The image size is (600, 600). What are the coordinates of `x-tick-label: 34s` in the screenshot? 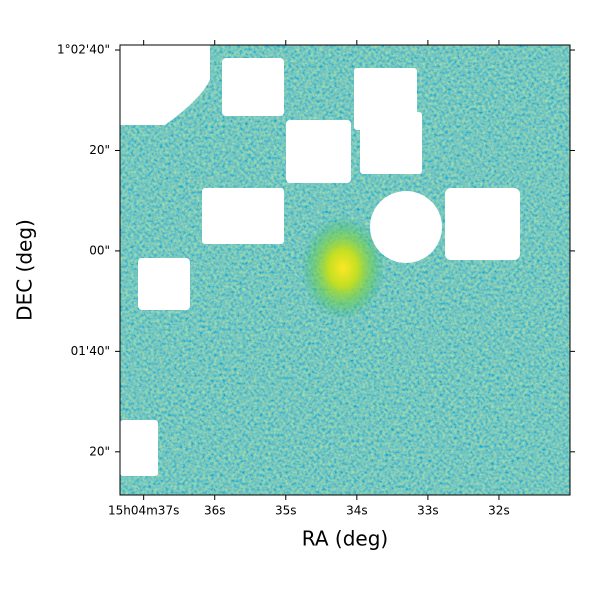 It's located at (357, 511).